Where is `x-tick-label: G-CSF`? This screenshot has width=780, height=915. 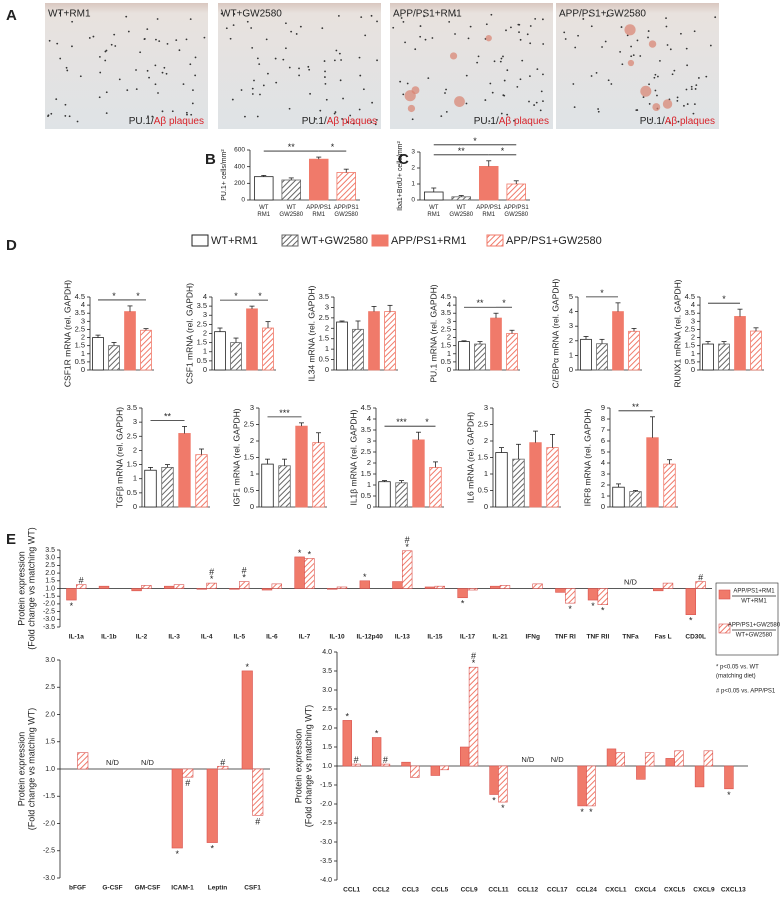
x-tick-label: G-CSF is located at coordinates (112, 888).